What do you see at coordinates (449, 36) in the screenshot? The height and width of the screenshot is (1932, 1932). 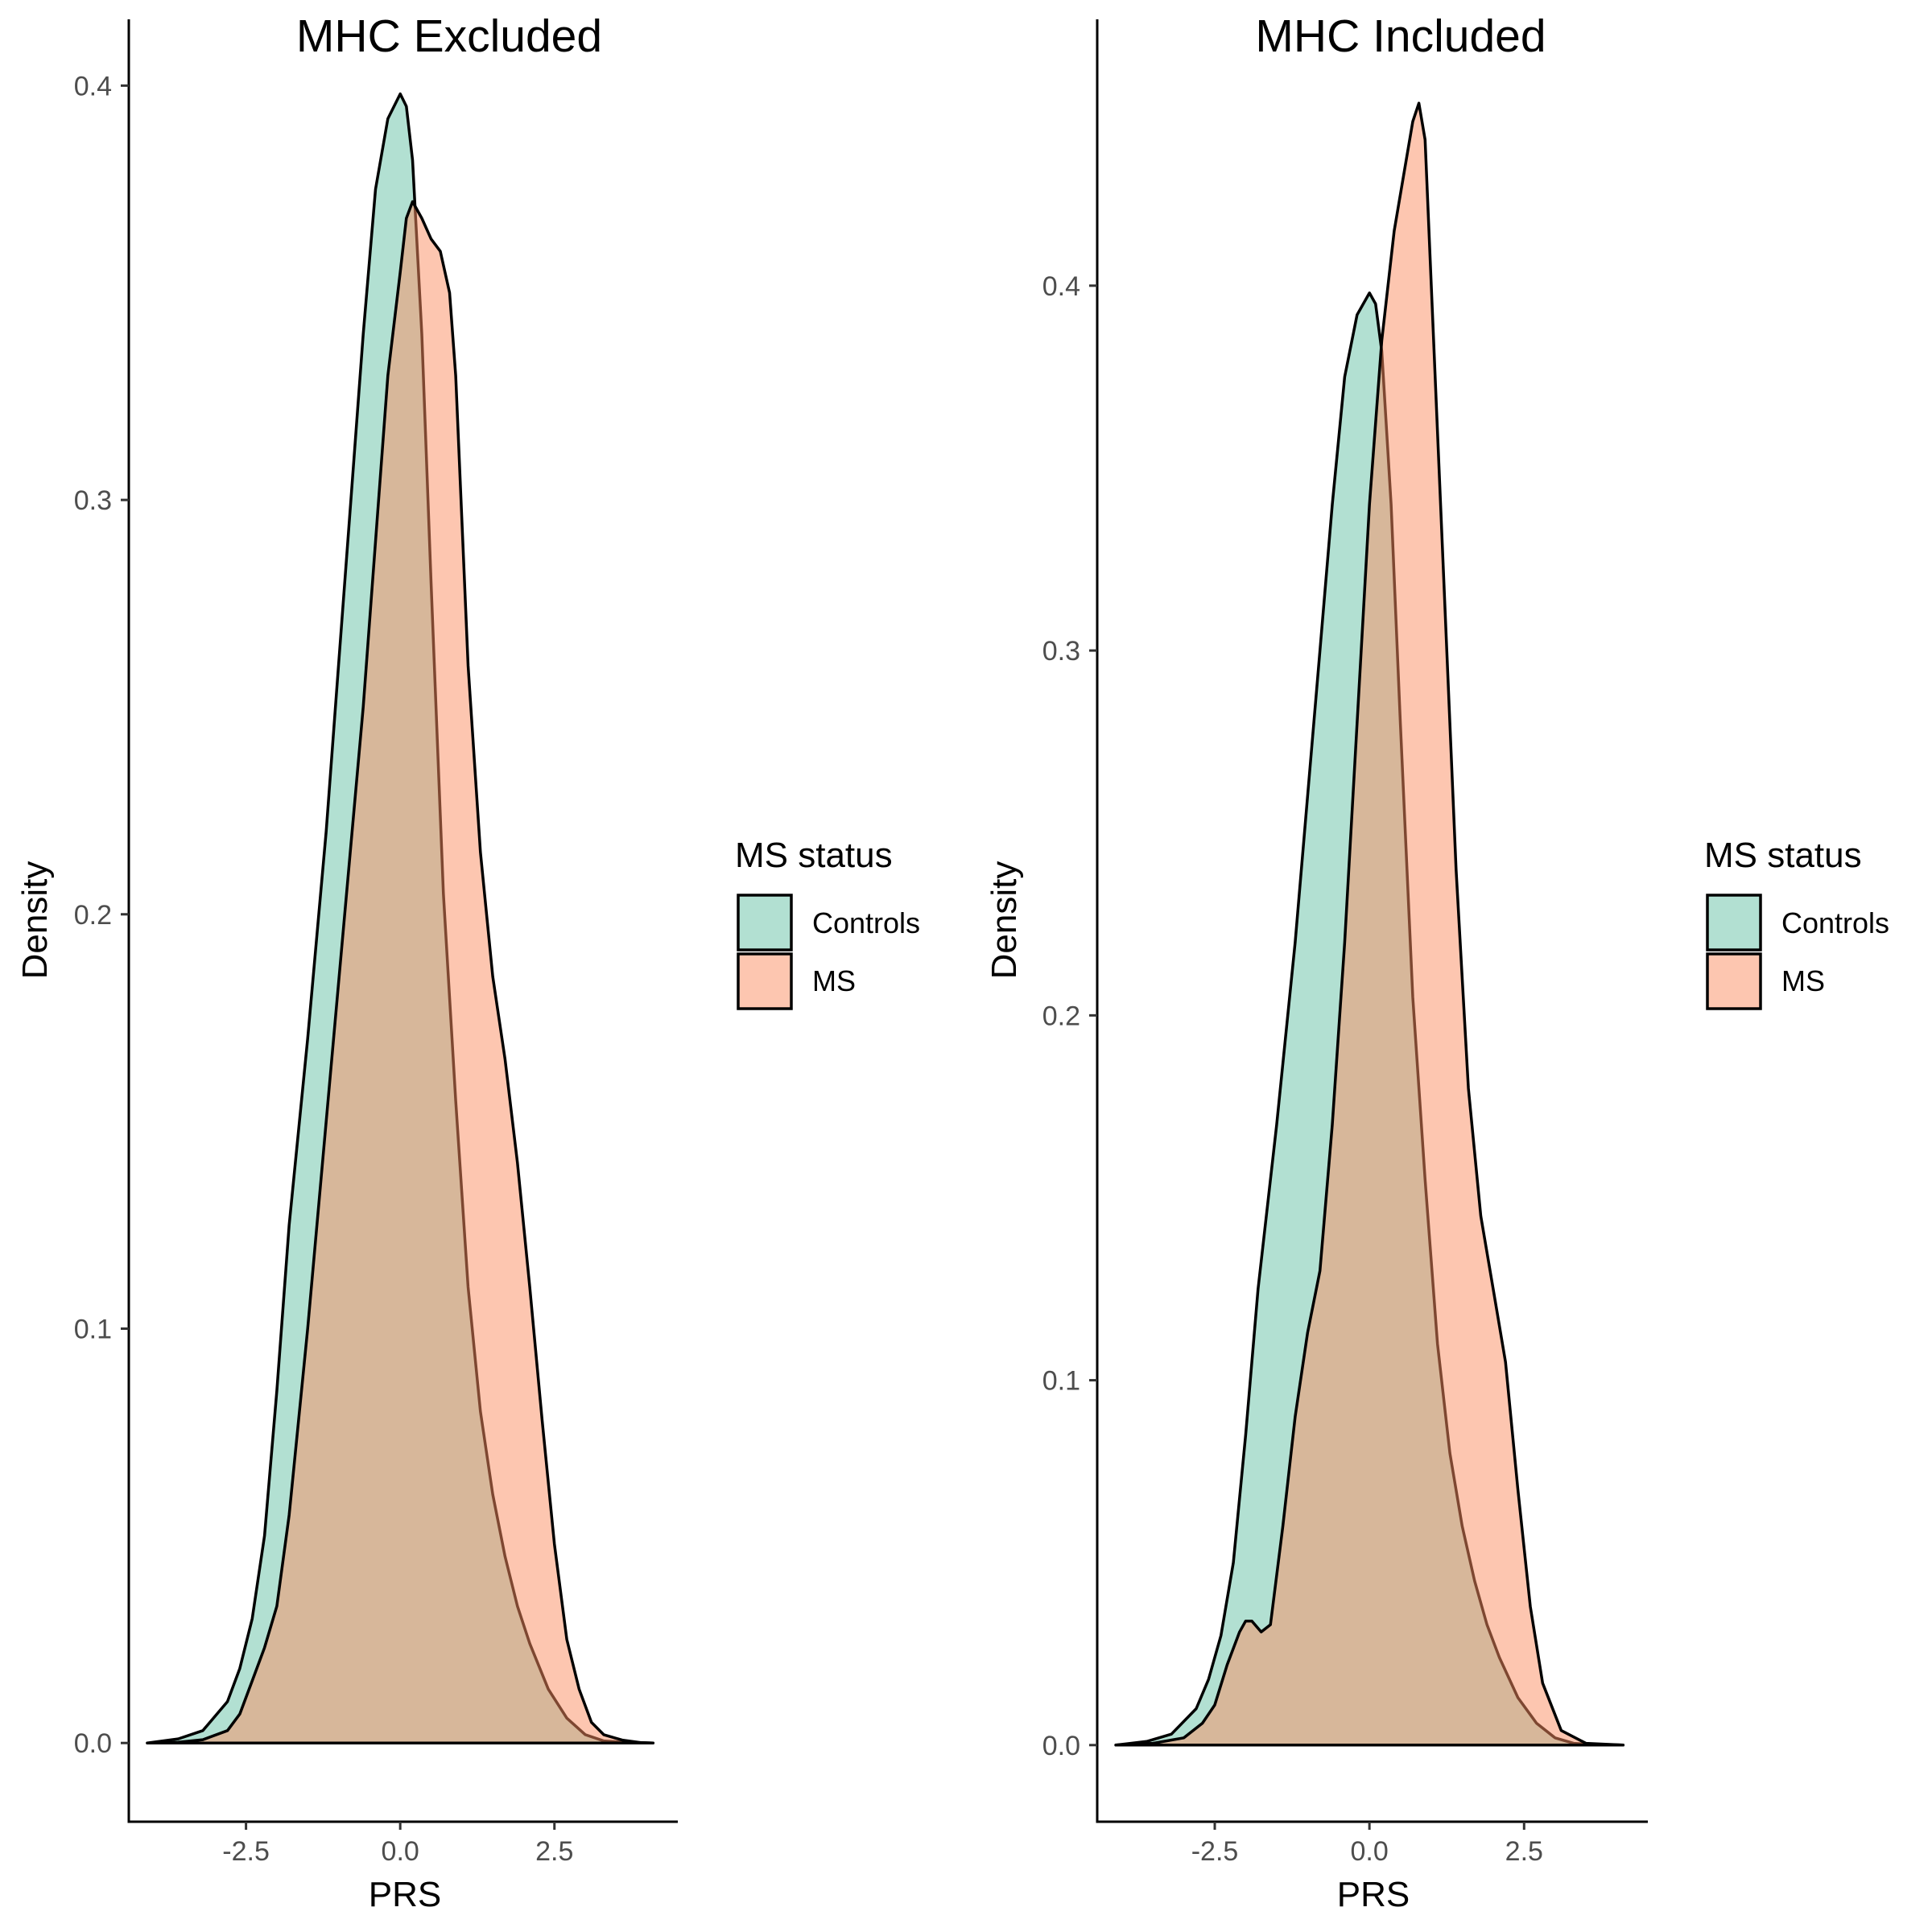 I see `panel-title: MHC Excluded` at bounding box center [449, 36].